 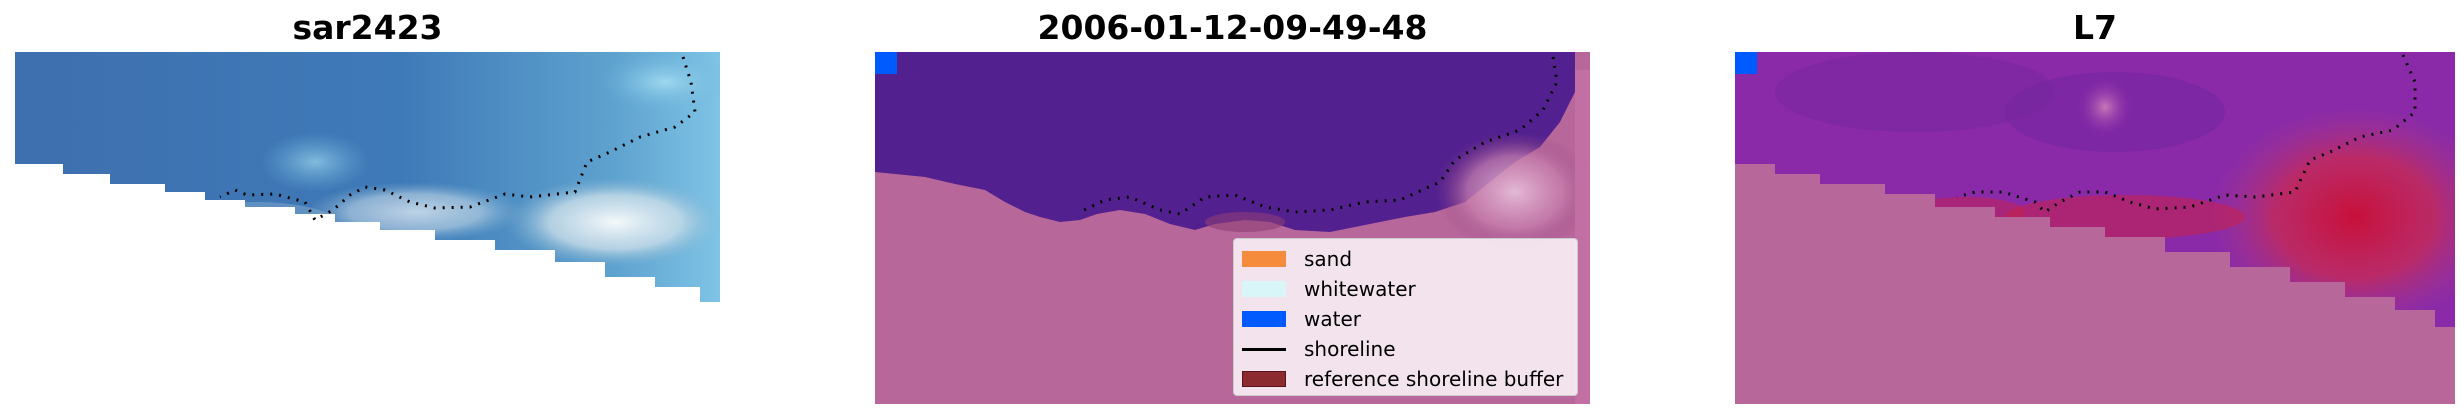 What do you see at coordinates (367, 27) in the screenshot?
I see `panel-title-rgb: sar2423` at bounding box center [367, 27].